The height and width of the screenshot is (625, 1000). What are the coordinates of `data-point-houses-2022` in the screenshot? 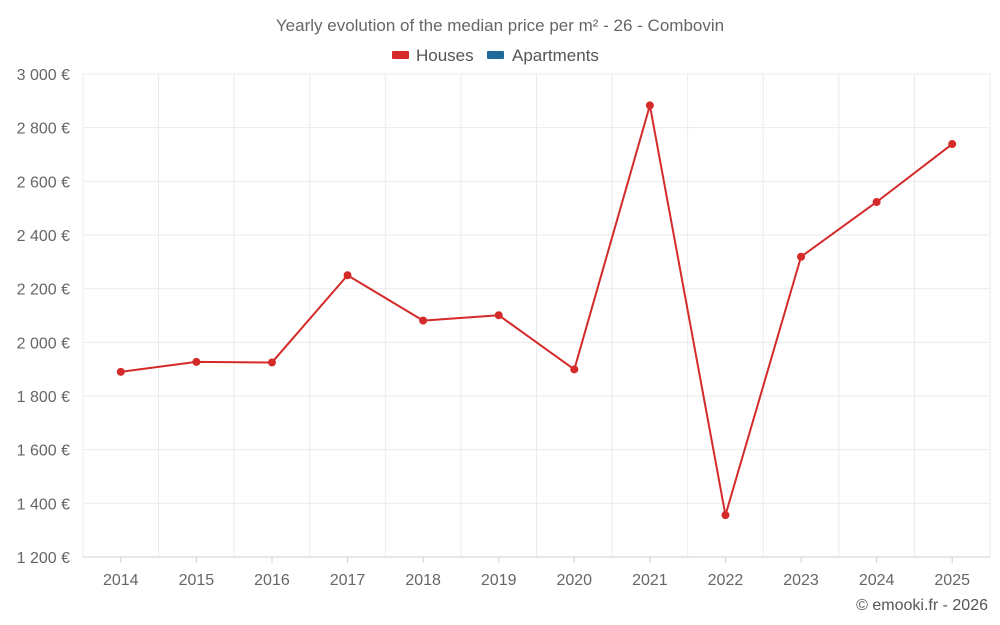 It's located at (725, 515).